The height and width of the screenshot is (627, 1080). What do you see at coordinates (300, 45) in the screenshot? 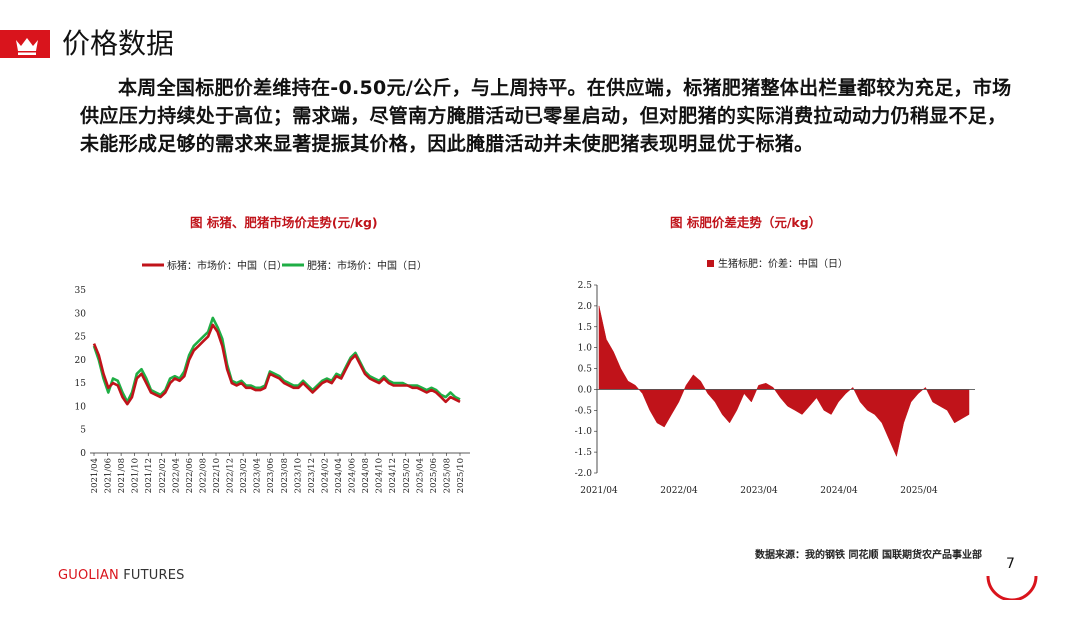
I see `header: 价格数据` at bounding box center [300, 45].